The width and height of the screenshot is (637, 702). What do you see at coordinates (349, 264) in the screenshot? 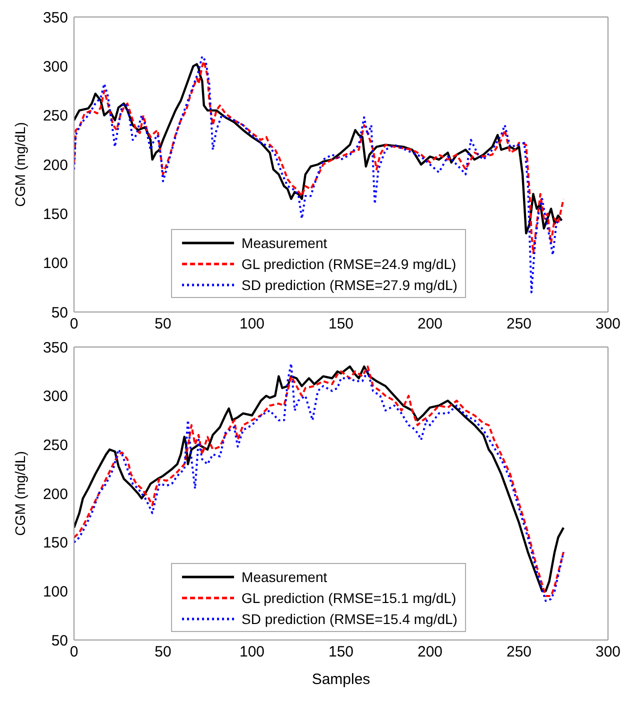
I see `legend-label: GL prediction (RMSE=24.9 mg/dL)` at bounding box center [349, 264].